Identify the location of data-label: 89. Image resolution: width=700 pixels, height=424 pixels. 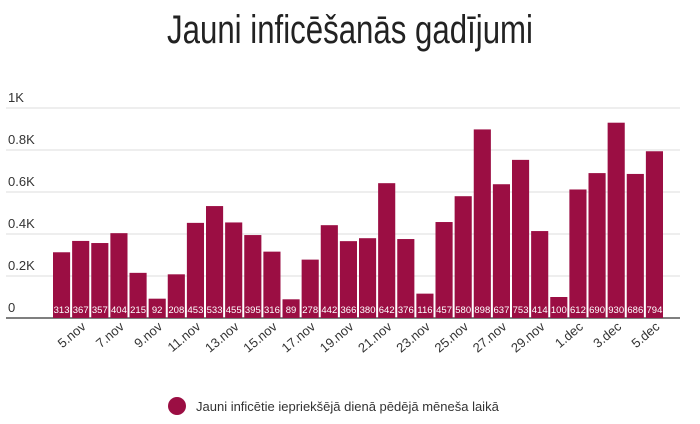
(291, 310).